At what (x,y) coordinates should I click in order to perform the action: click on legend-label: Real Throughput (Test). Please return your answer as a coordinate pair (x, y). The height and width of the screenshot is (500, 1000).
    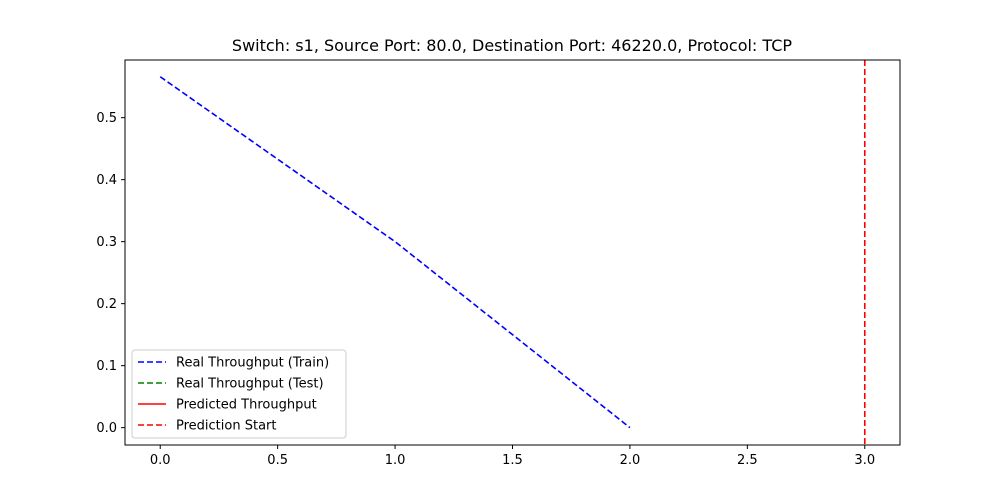
    Looking at the image, I should click on (250, 384).